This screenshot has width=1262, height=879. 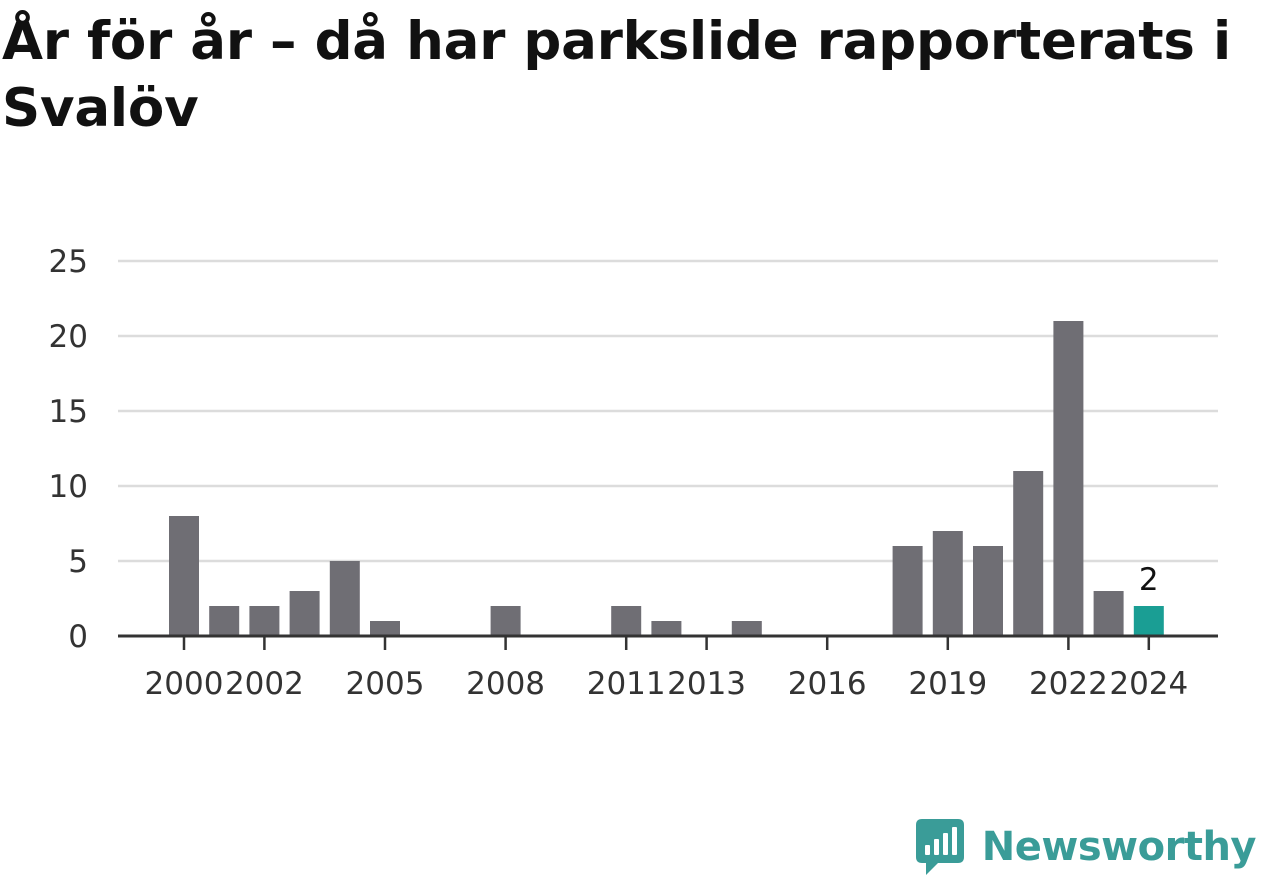 I want to click on x-tick-label: 2000, so click(x=184, y=684).